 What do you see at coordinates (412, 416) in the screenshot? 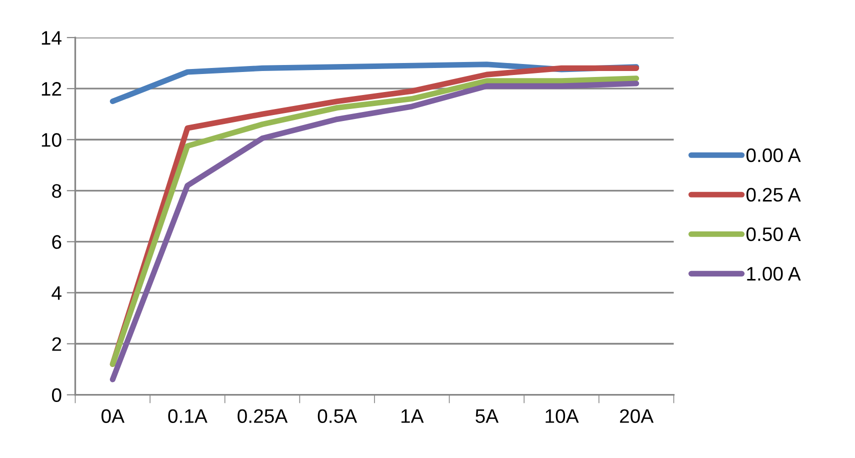
I see `x-tick-label: 1A` at bounding box center [412, 416].